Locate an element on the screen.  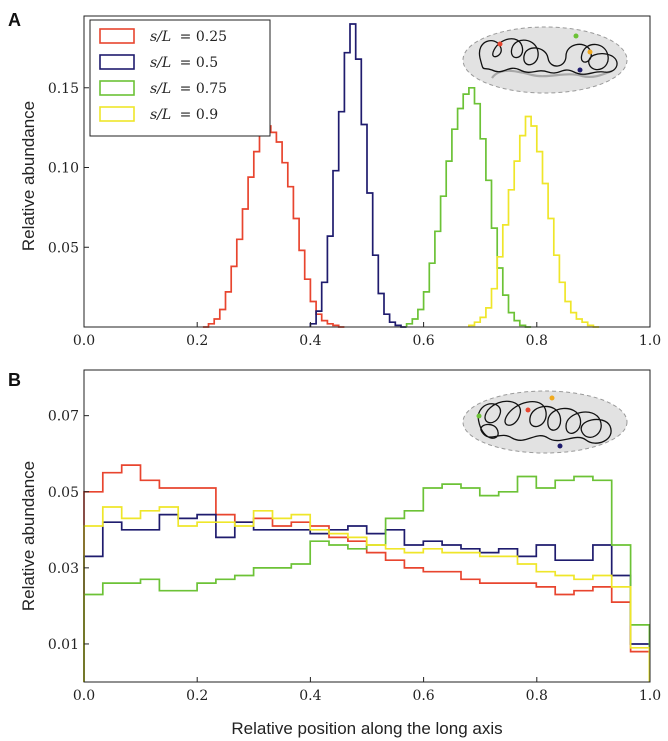
legend-label-s075: s/L is located at coordinates (160, 89).